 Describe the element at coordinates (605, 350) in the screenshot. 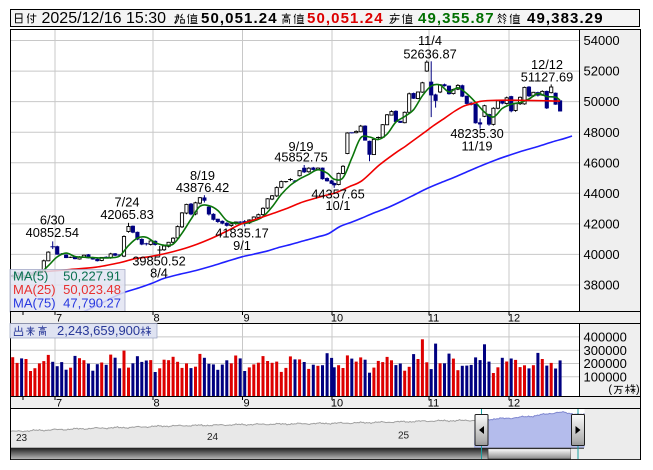

I see `svg-text: 300000` at that location.